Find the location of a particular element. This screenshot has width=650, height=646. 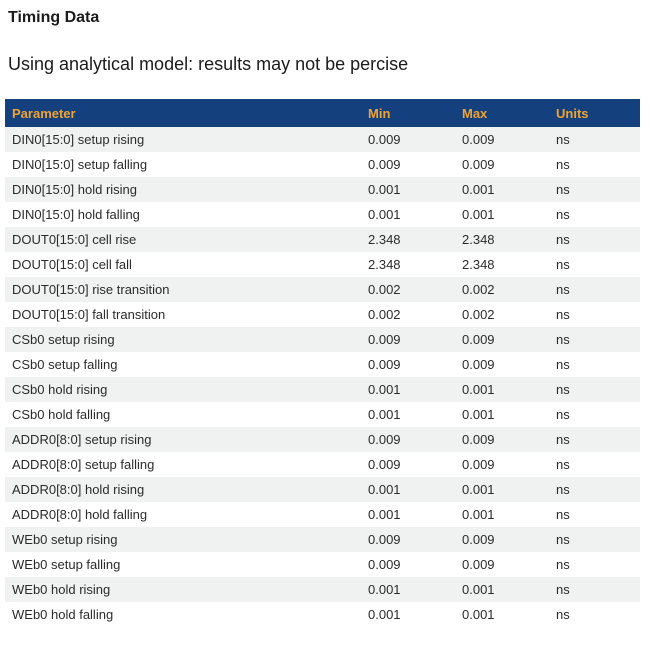

column-header-parameter: Parameter is located at coordinates (184, 113).